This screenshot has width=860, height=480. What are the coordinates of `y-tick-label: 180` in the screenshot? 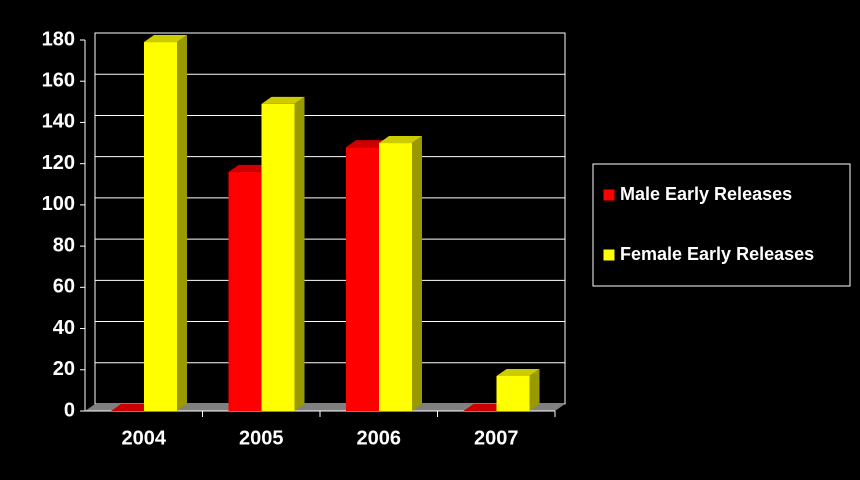 It's located at (58, 39).